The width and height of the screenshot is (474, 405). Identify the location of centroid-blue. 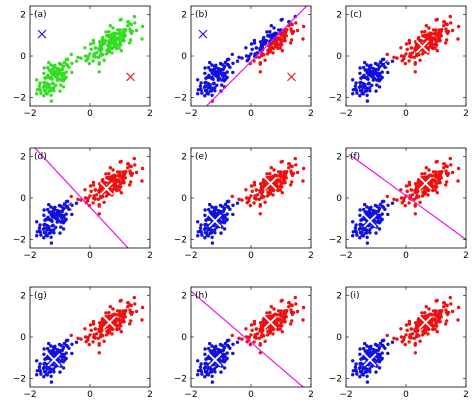
(54, 360).